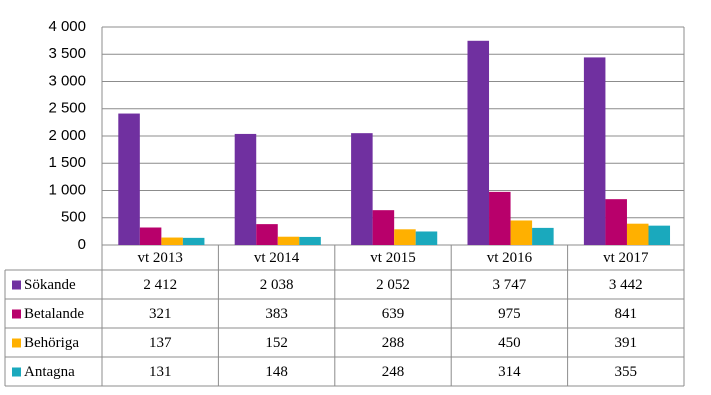 Image resolution: width=711 pixels, height=395 pixels. I want to click on table-value: 321, so click(160, 314).